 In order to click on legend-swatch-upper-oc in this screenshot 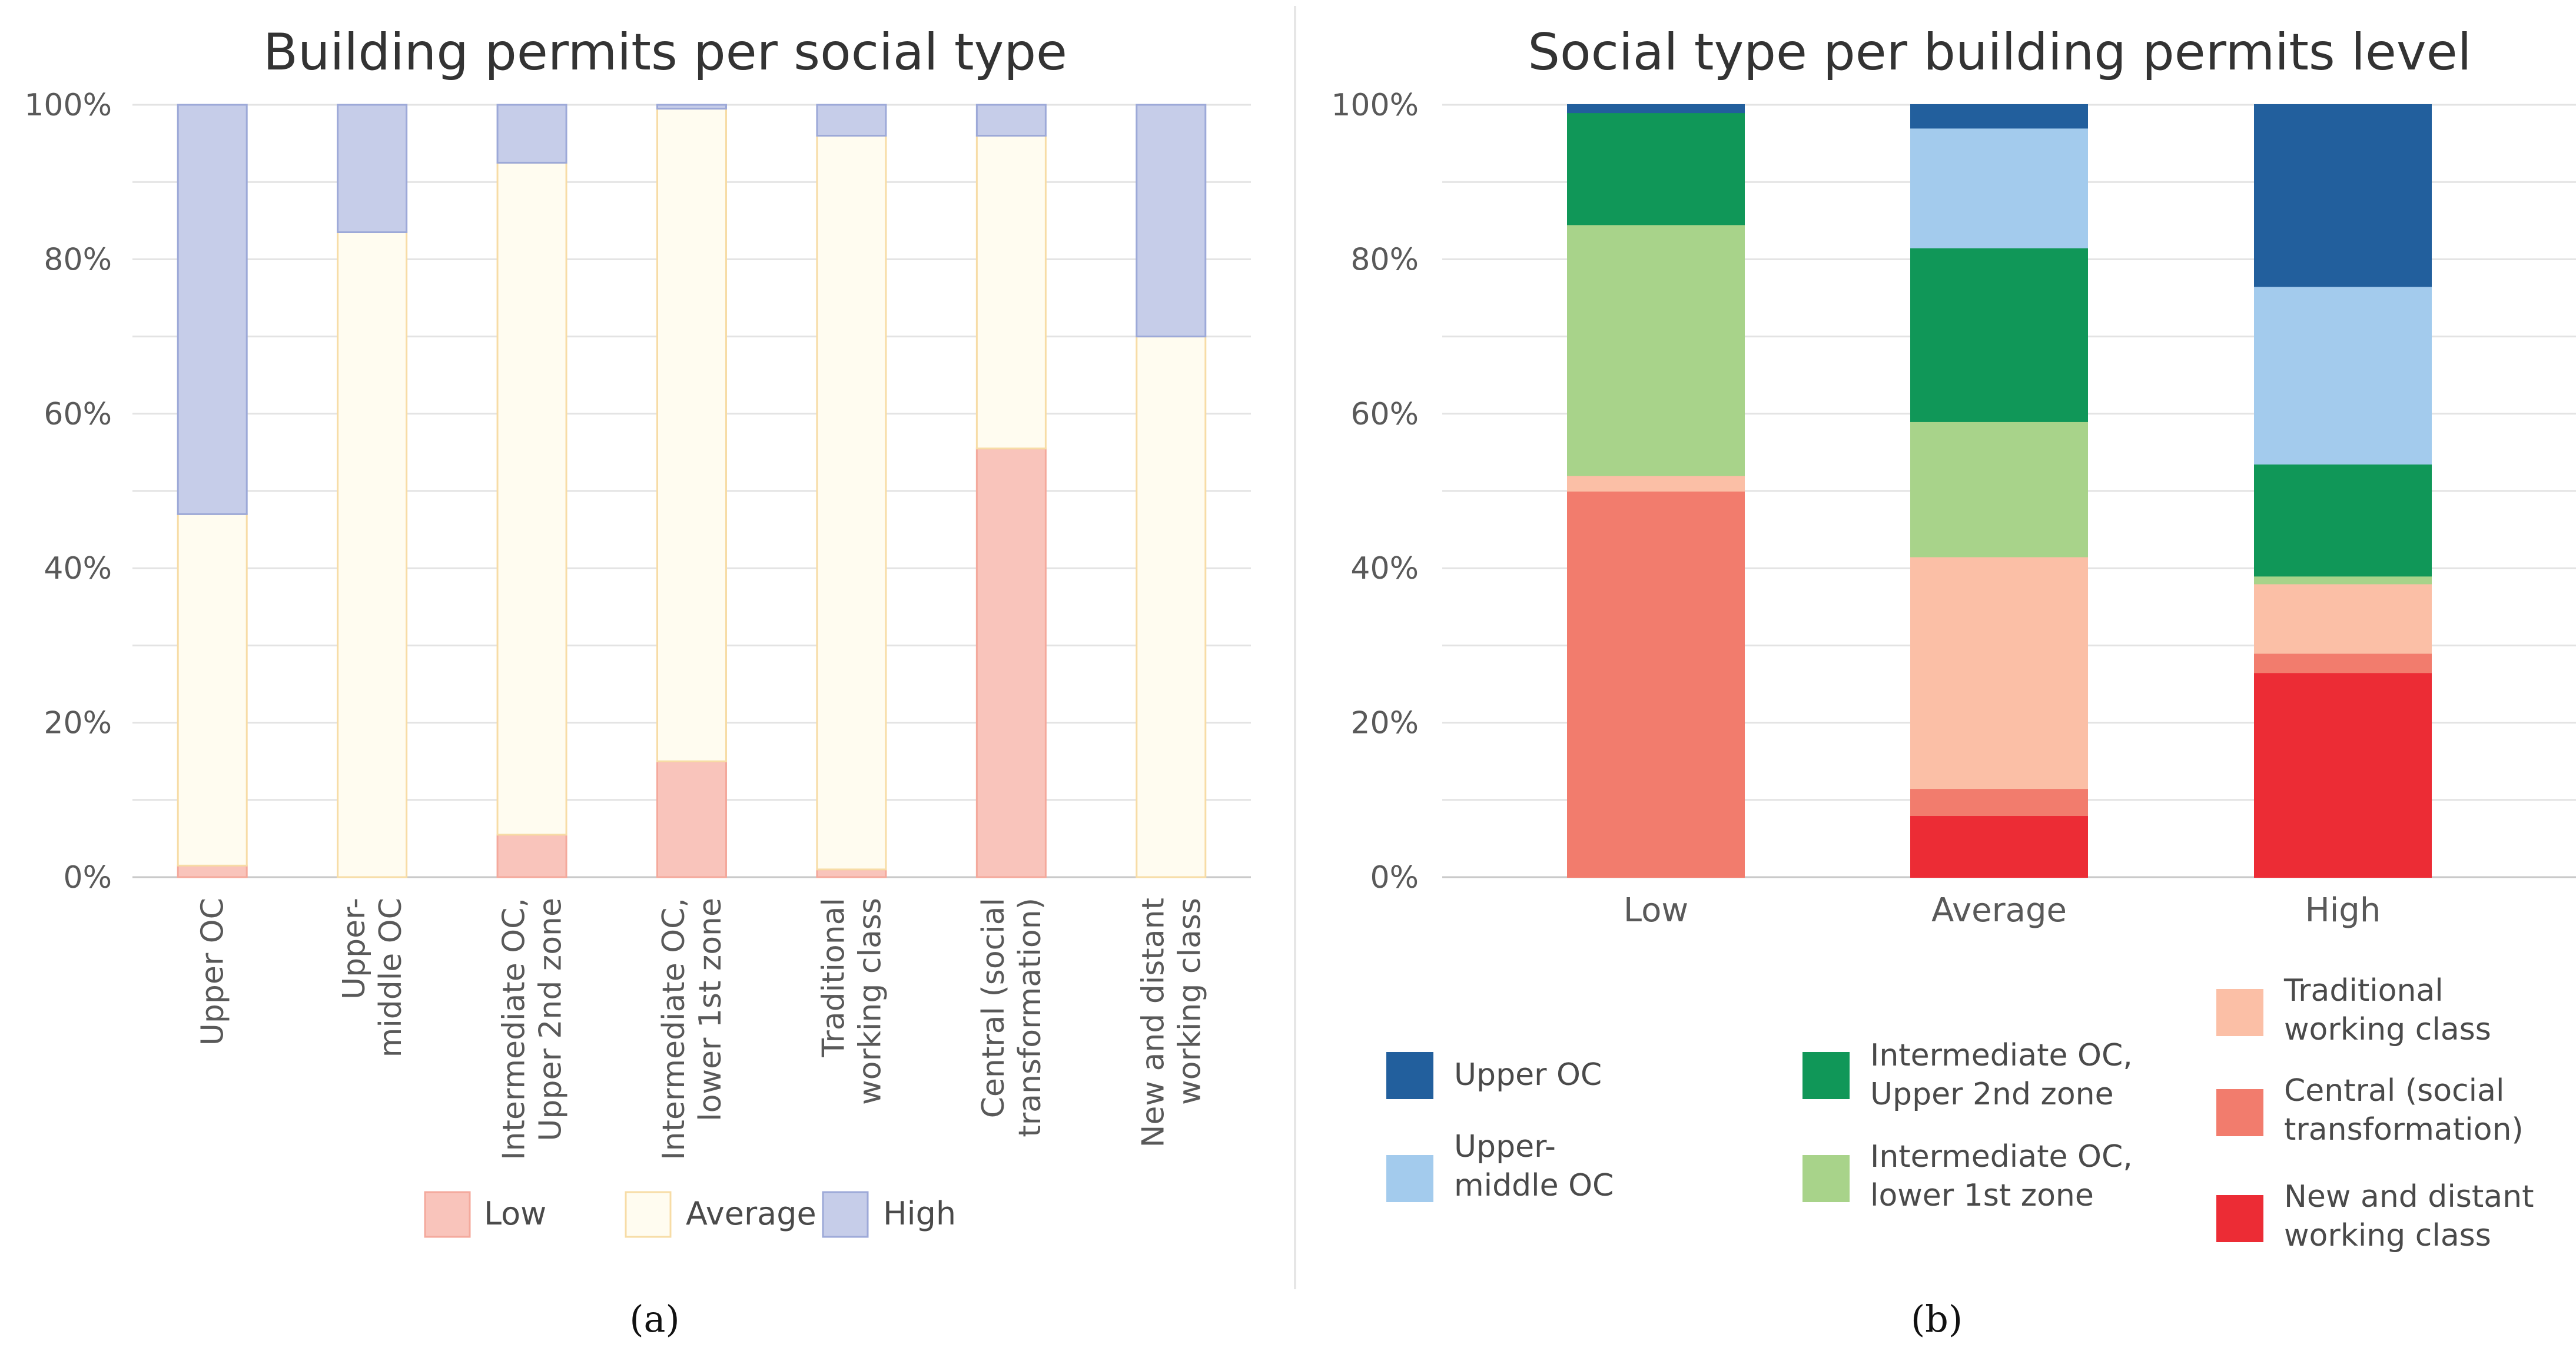, I will do `click(1409, 1075)`.